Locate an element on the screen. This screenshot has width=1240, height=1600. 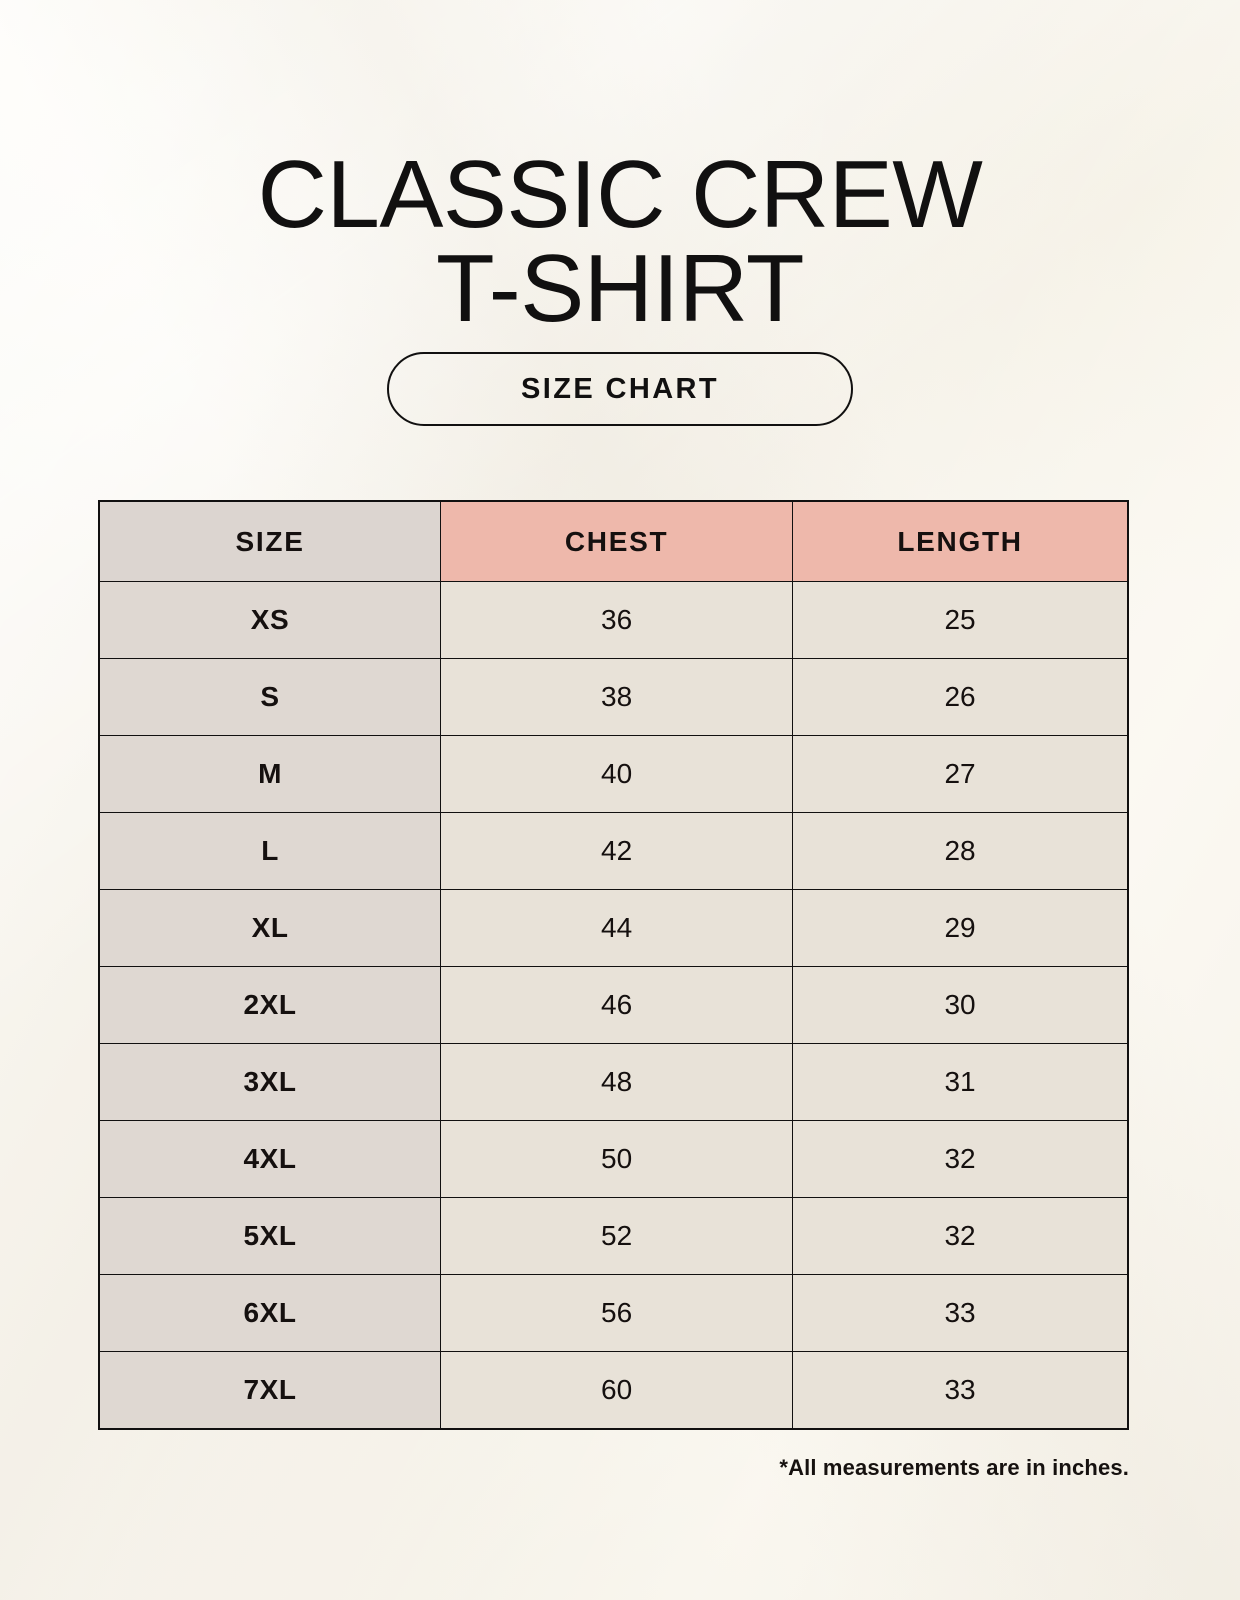
cell-length: 27 is located at coordinates (960, 774).